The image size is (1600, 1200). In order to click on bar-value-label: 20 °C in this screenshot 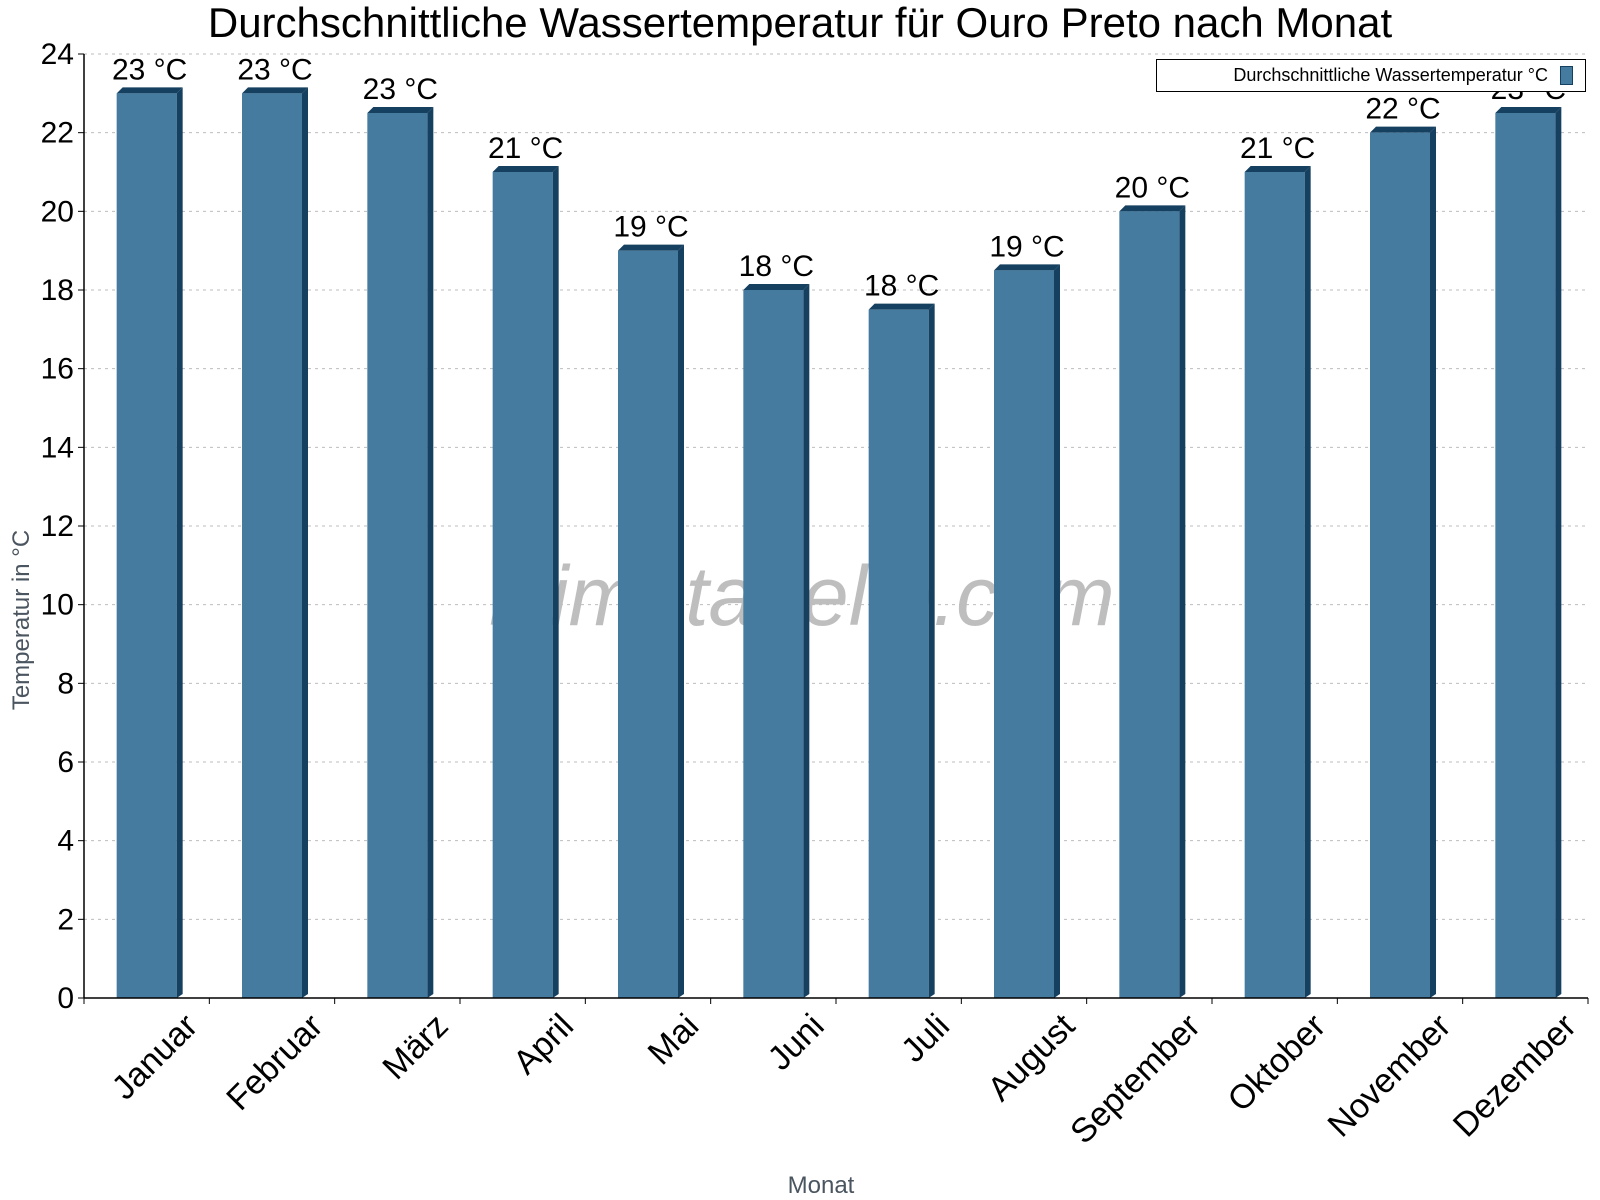, I will do `click(1152, 187)`.